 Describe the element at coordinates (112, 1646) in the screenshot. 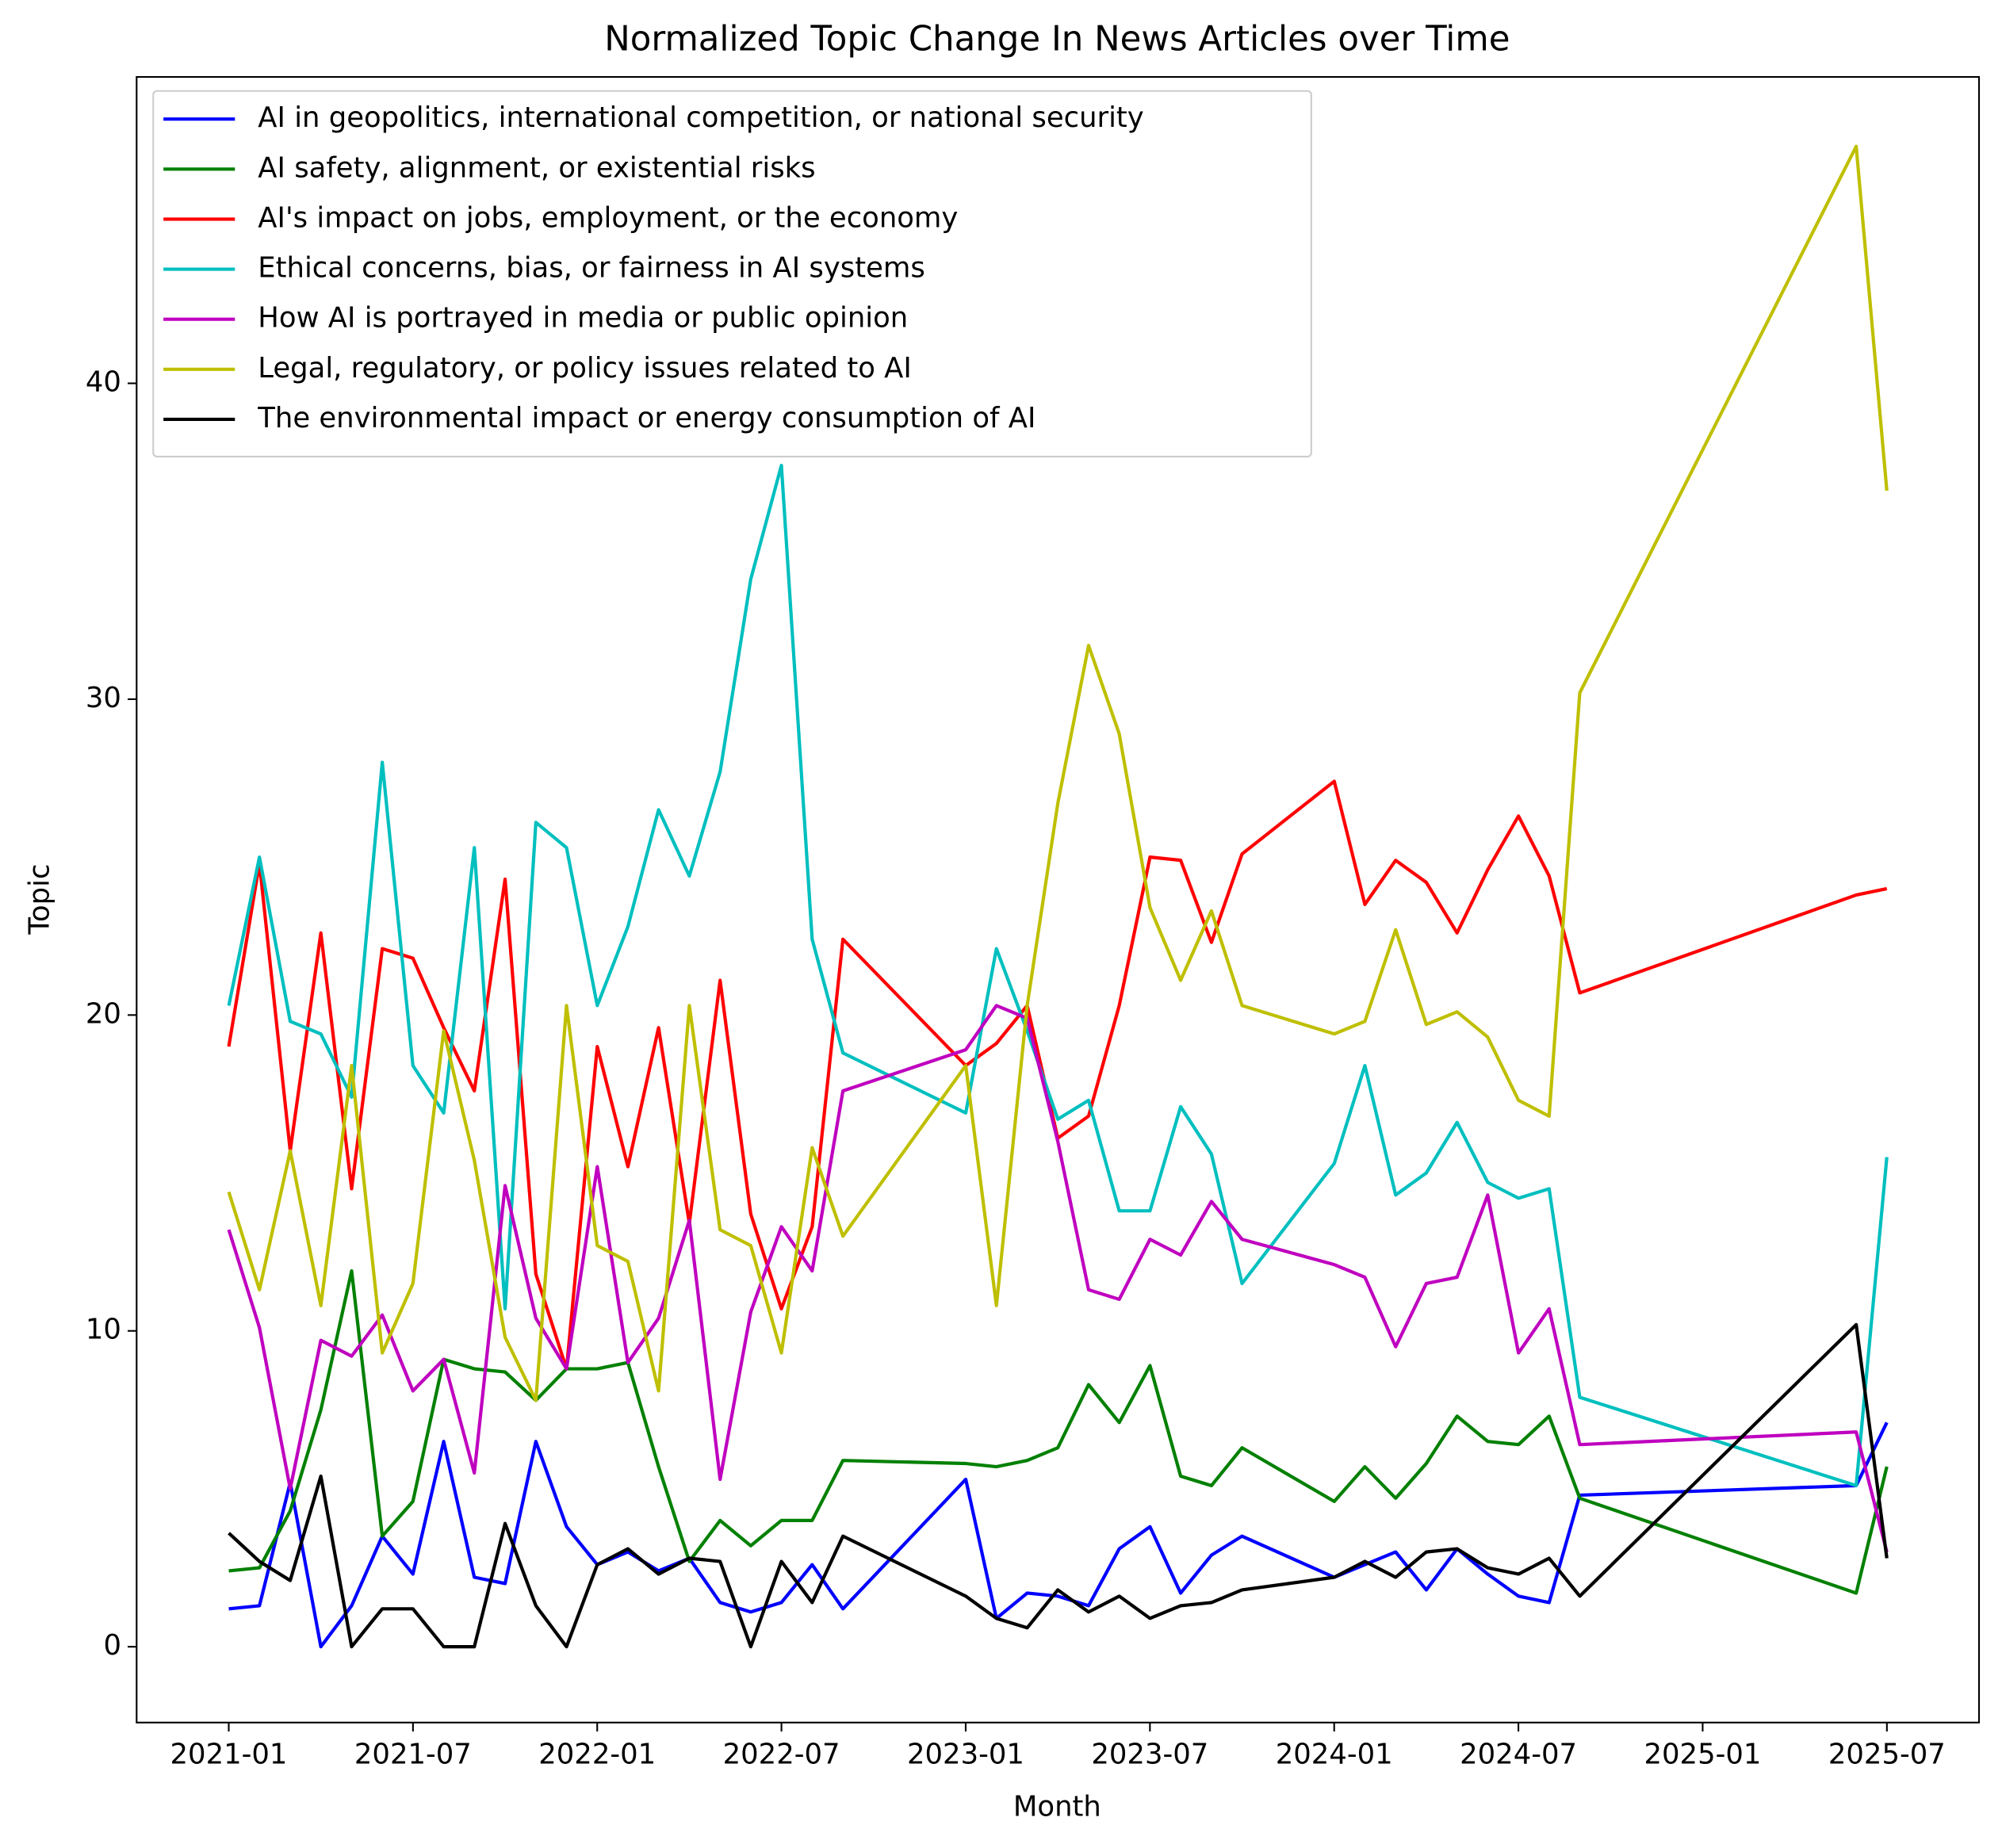

I see `y-tick-label: 0` at that location.